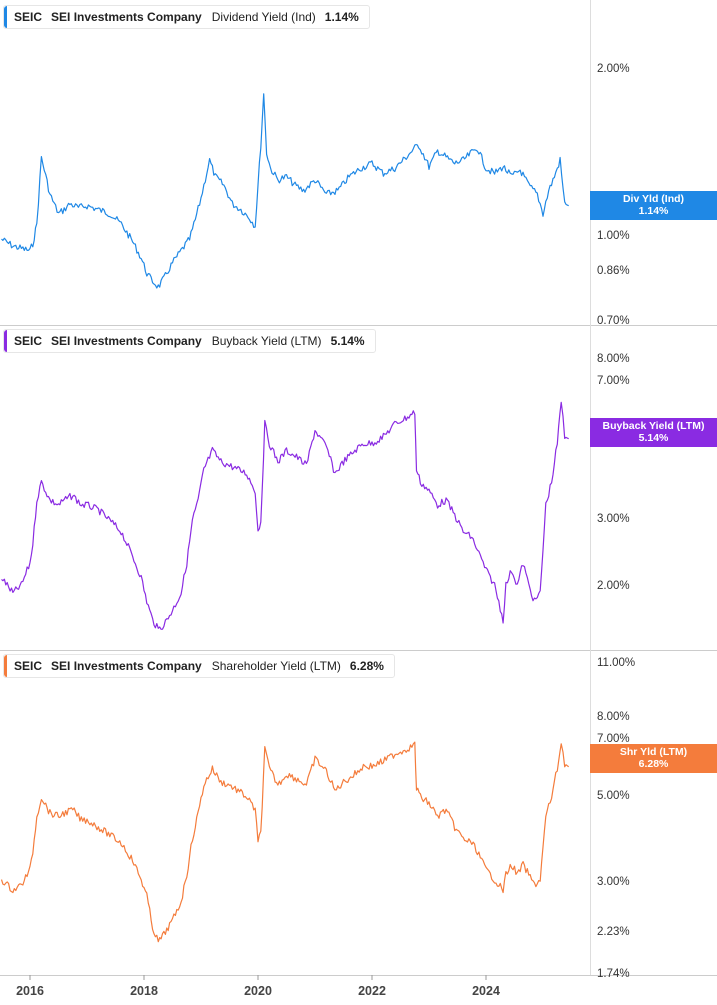 This screenshot has width=717, height=1005. Describe the element at coordinates (653, 426) in the screenshot. I see `badge-metric: Buyback Yield (LTM)` at that location.